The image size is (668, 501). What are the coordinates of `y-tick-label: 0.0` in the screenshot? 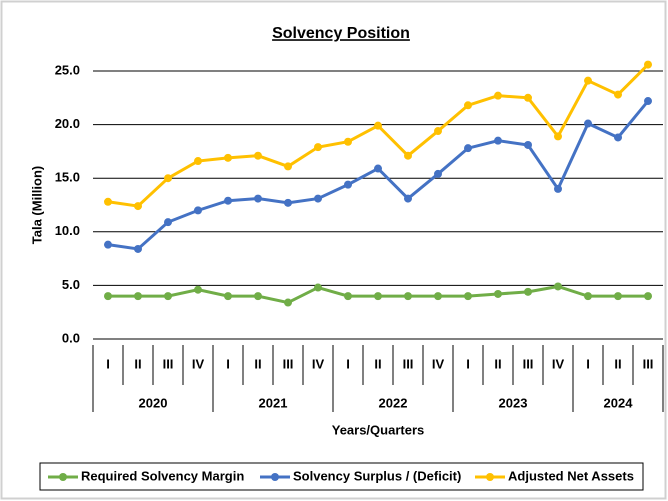 It's located at (71, 337).